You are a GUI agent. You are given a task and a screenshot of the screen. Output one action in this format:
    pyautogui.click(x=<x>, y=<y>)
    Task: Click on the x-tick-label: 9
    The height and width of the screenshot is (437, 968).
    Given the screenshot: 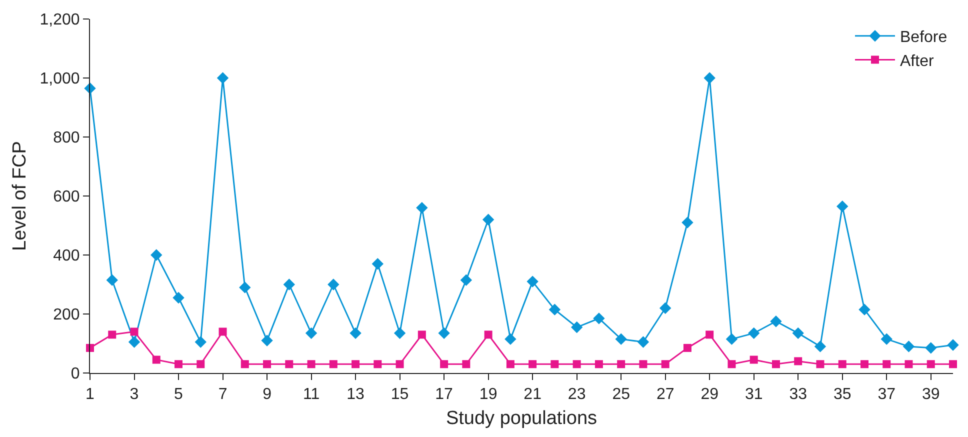 What is the action you would take?
    pyautogui.click(x=267, y=395)
    